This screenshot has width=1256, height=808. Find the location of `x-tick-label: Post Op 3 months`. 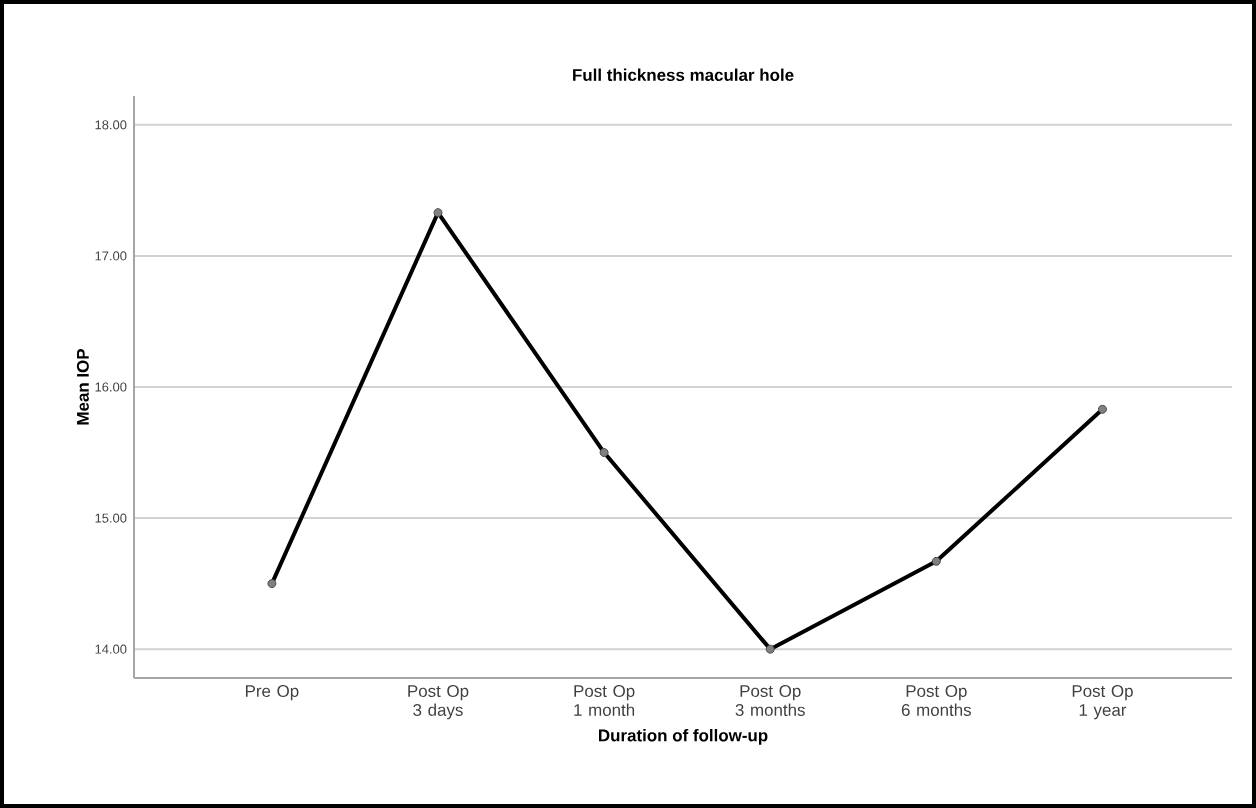

x-tick-label: Post Op 3 months is located at coordinates (770, 700).